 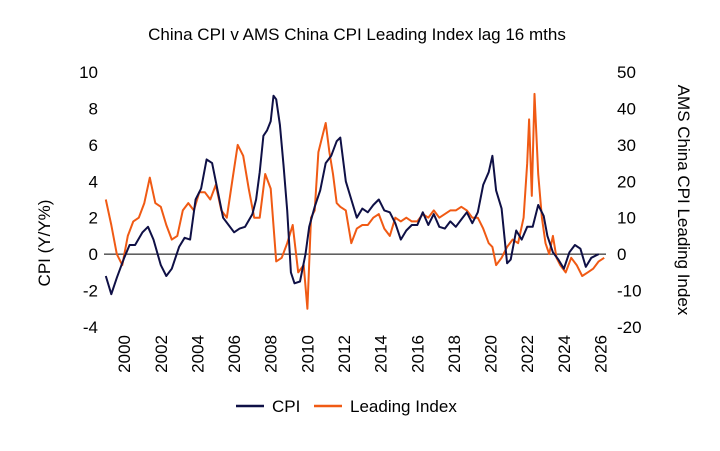 I want to click on x-tick-label: 2012, so click(x=344, y=354).